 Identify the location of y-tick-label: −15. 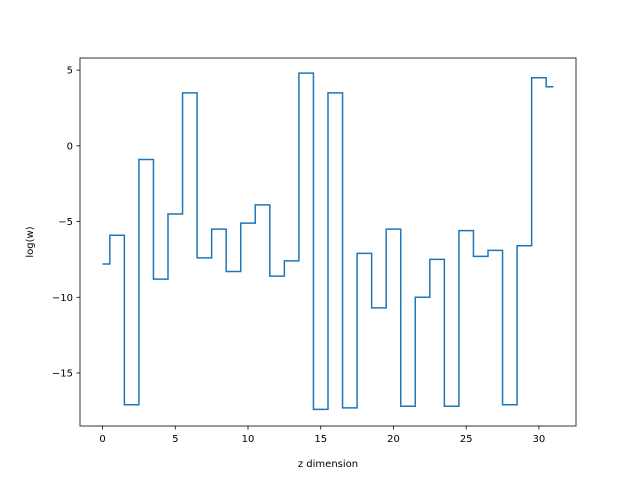
(62, 373).